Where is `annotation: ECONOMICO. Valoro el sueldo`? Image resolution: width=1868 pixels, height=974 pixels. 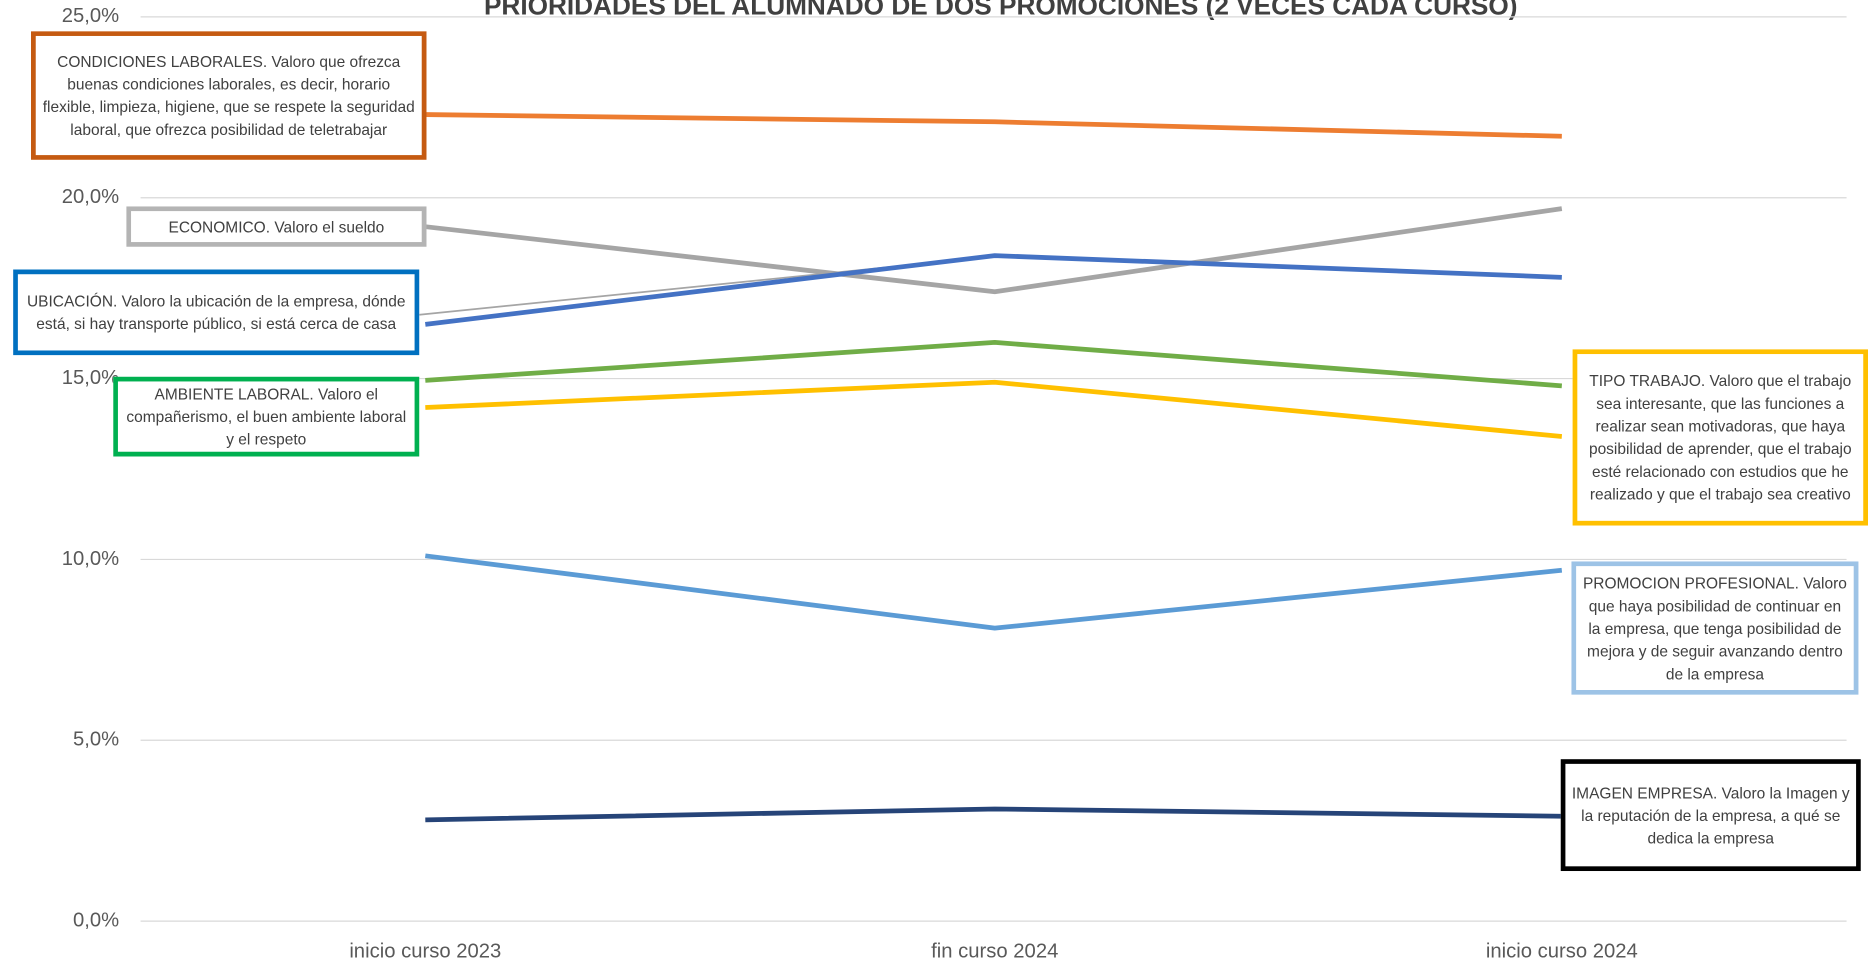 annotation: ECONOMICO. Valoro el sueldo is located at coordinates (276, 226).